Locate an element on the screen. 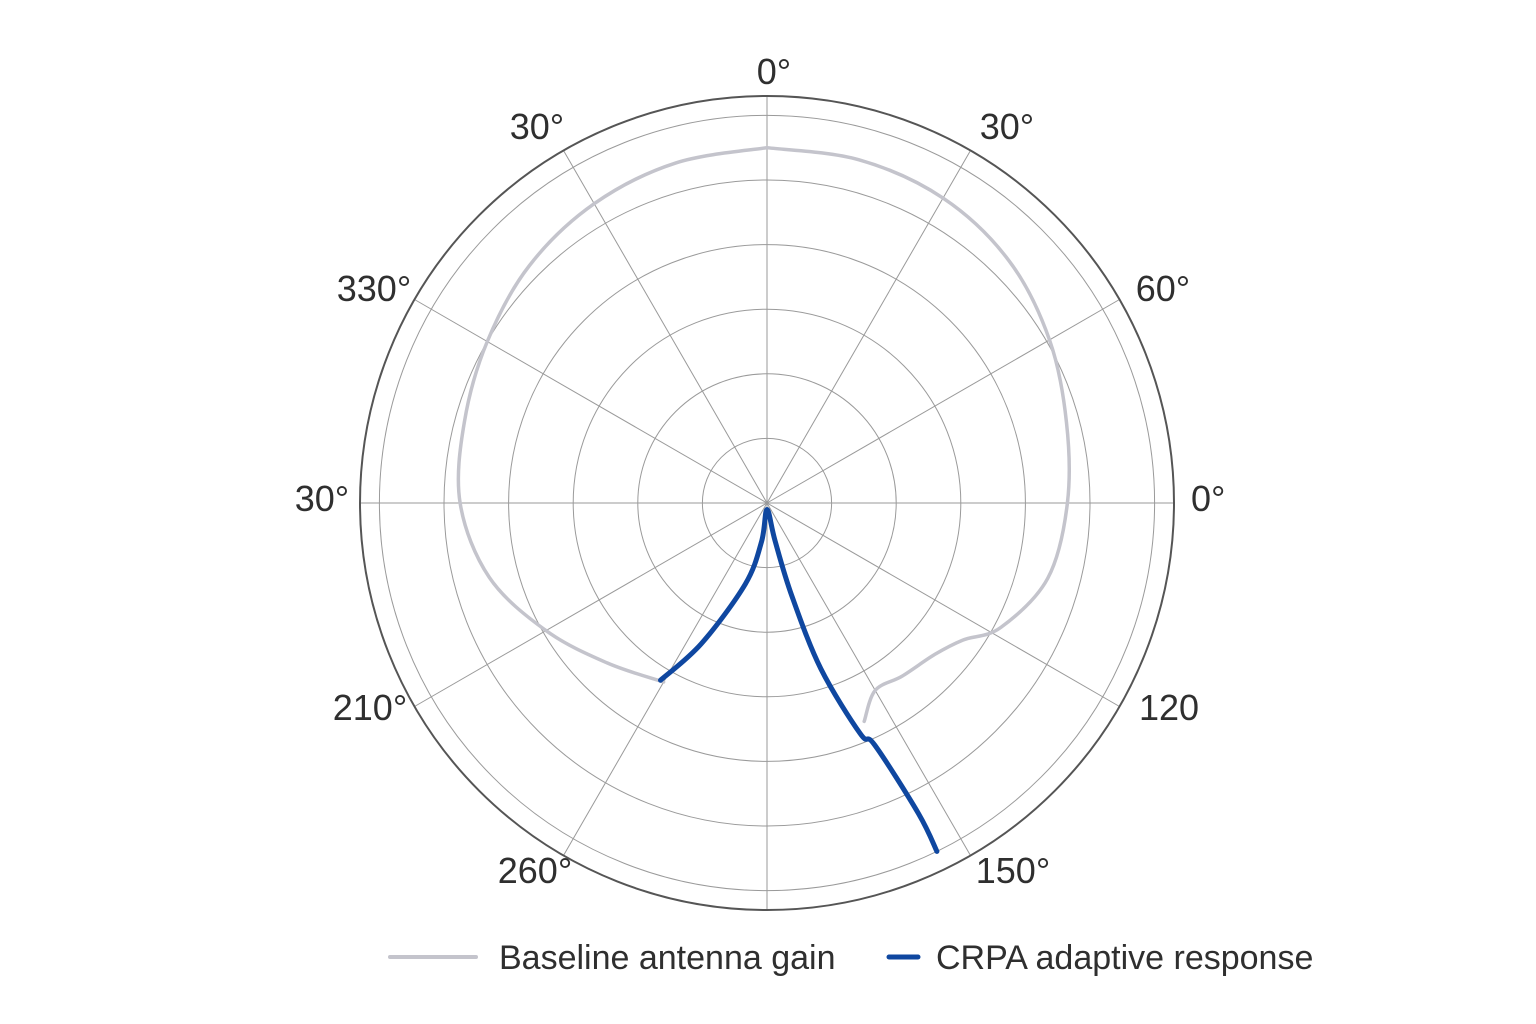  legend-label-crpa: CRPA adaptive response is located at coordinates (1124, 958).